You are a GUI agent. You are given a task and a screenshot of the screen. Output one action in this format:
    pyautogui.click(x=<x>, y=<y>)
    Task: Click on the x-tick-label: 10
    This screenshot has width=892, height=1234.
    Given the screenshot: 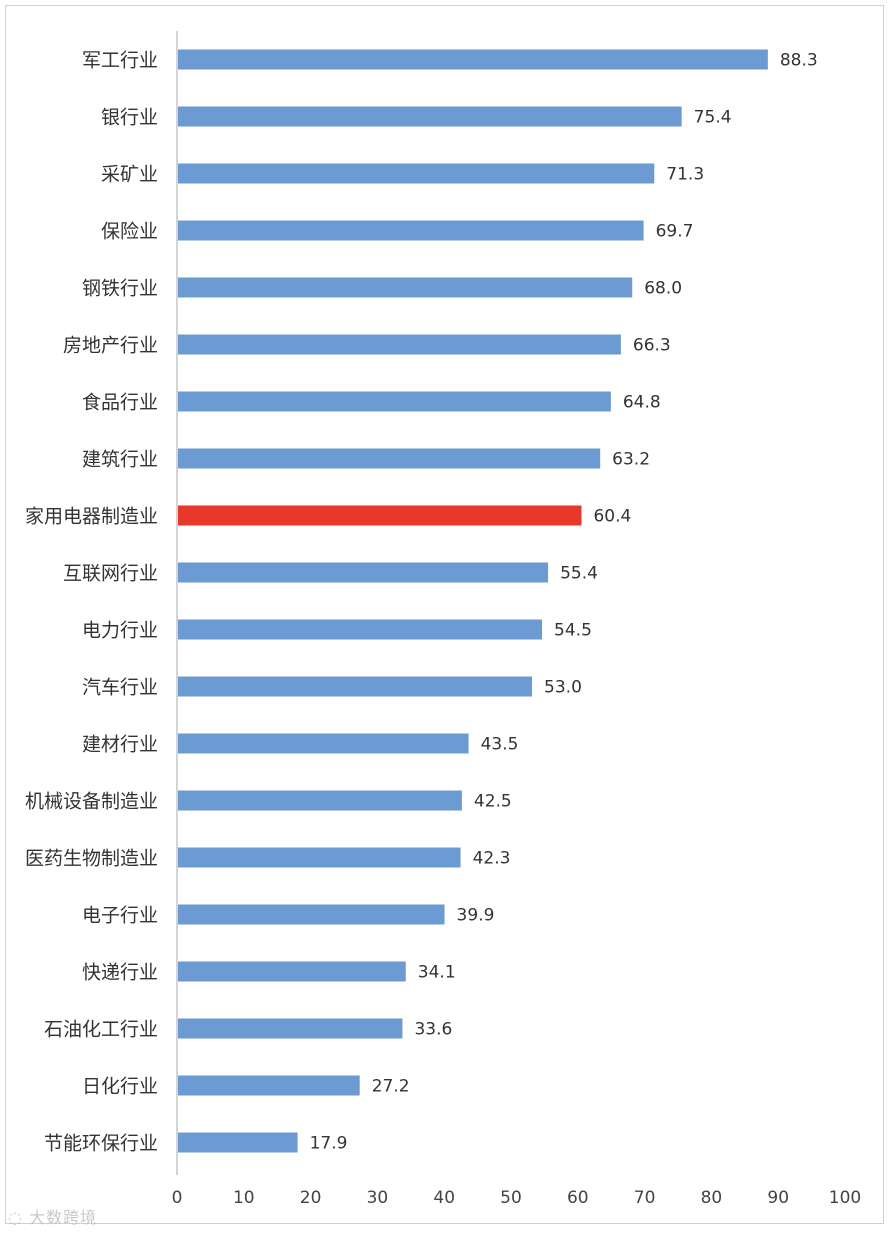 What is the action you would take?
    pyautogui.click(x=244, y=1198)
    